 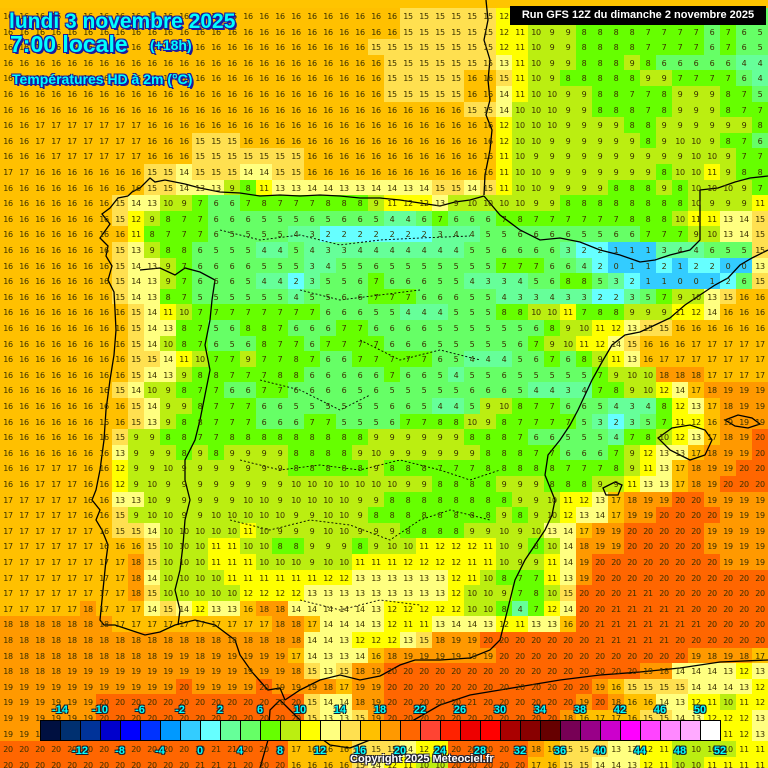 What do you see at coordinates (380, 710) in the screenshot?
I see `legend-label-top: 18` at bounding box center [380, 710].